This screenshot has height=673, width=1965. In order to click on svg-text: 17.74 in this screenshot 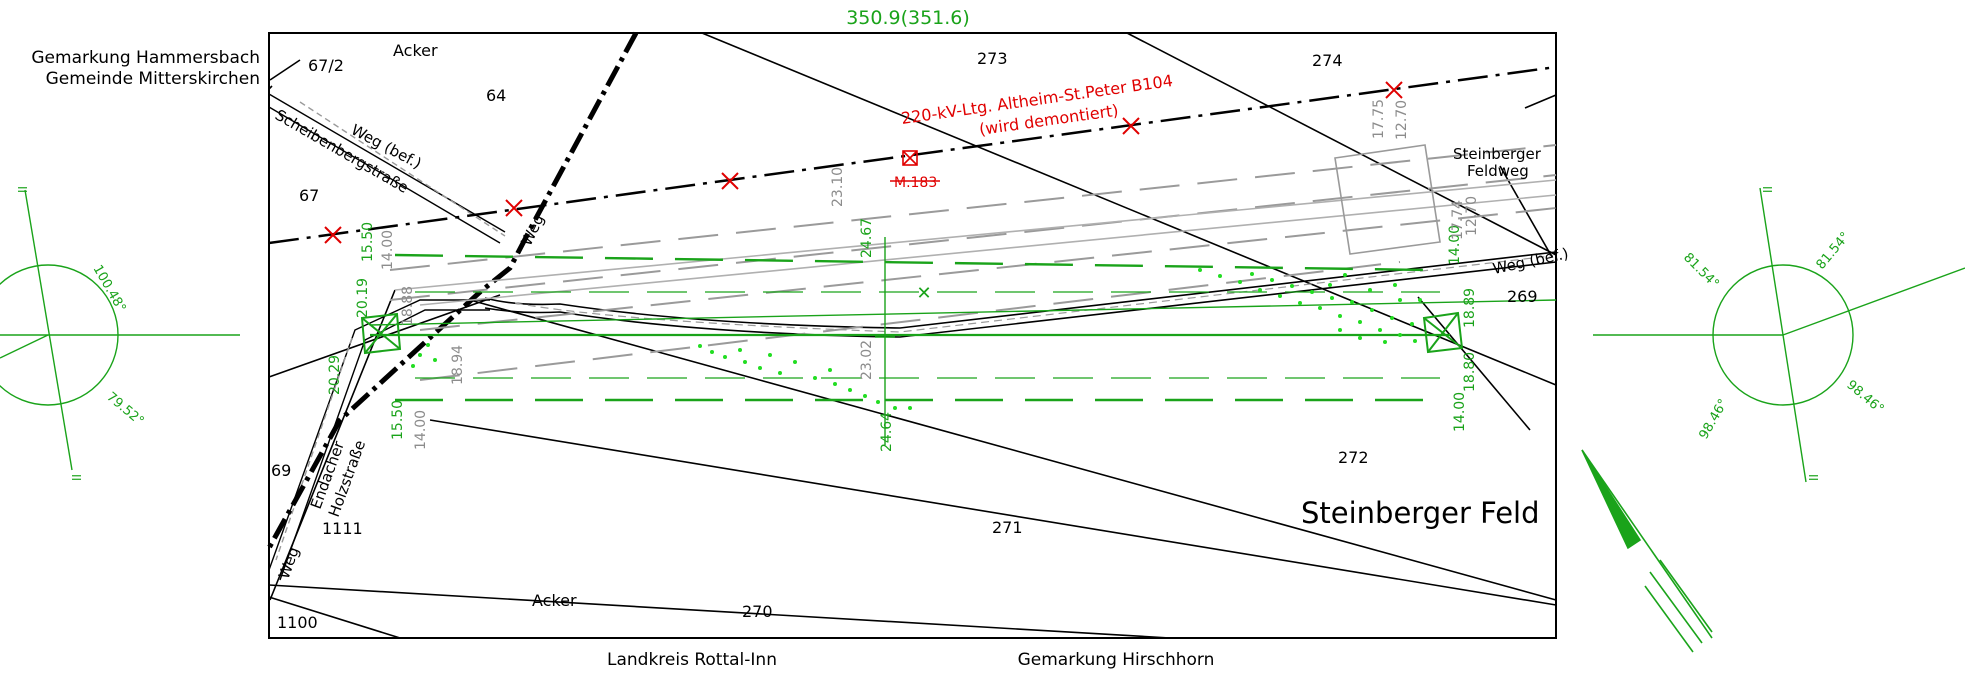, I will do `click(1458, 220)`.